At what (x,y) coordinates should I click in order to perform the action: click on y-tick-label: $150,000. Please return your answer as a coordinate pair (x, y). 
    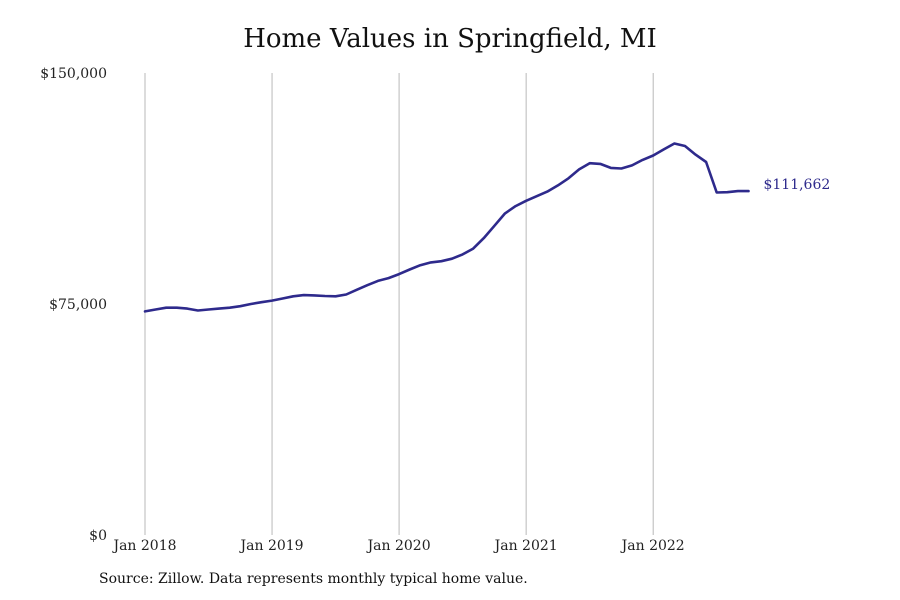
    Looking at the image, I should click on (73, 74).